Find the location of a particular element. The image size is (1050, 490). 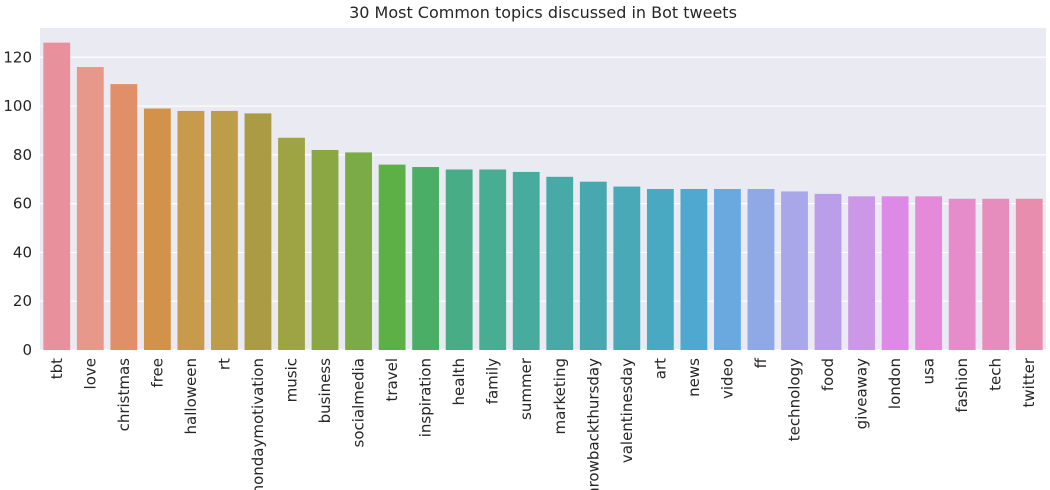

x-tick-label: free is located at coordinates (157, 373).